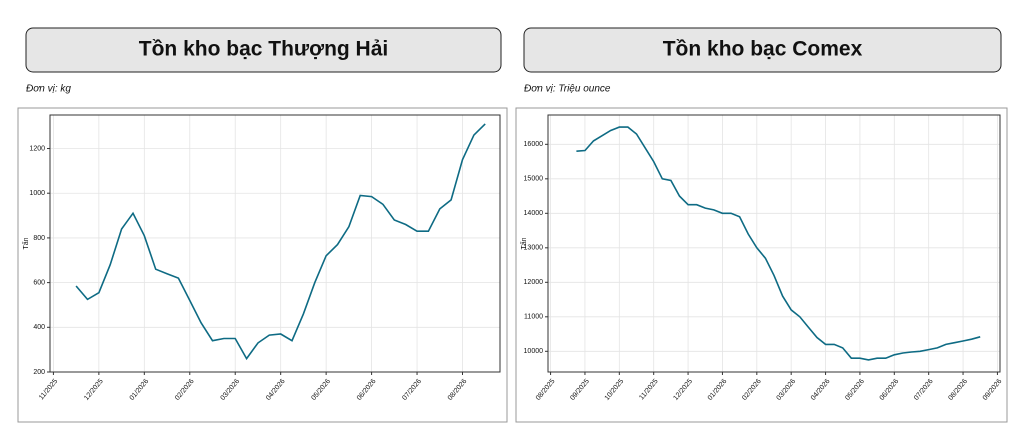  I want to click on y-tick-label: 16000, so click(534, 144).